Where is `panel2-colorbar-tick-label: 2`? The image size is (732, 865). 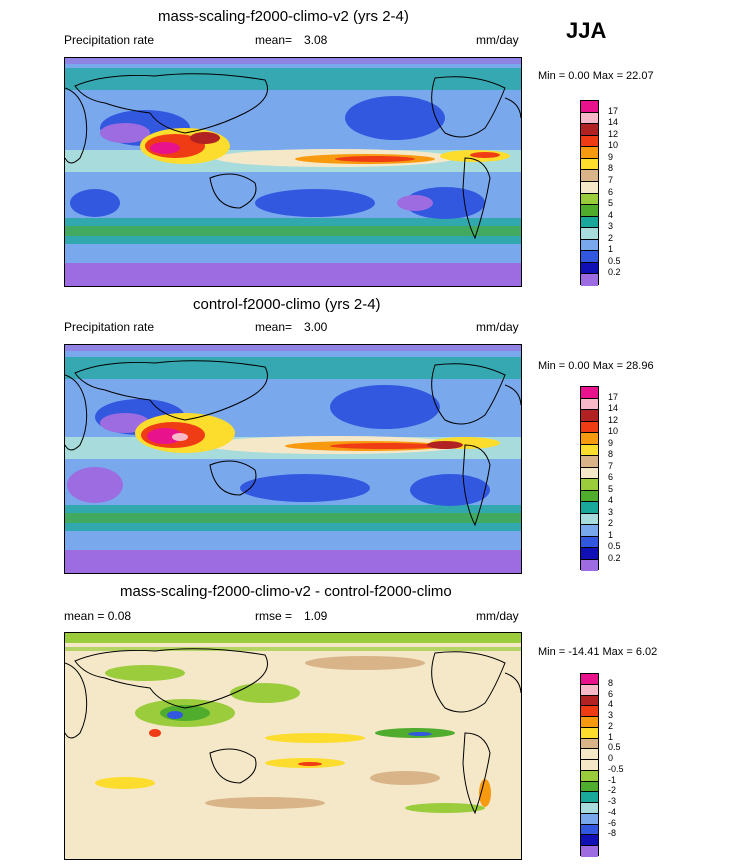 panel2-colorbar-tick-label: 2 is located at coordinates (611, 523).